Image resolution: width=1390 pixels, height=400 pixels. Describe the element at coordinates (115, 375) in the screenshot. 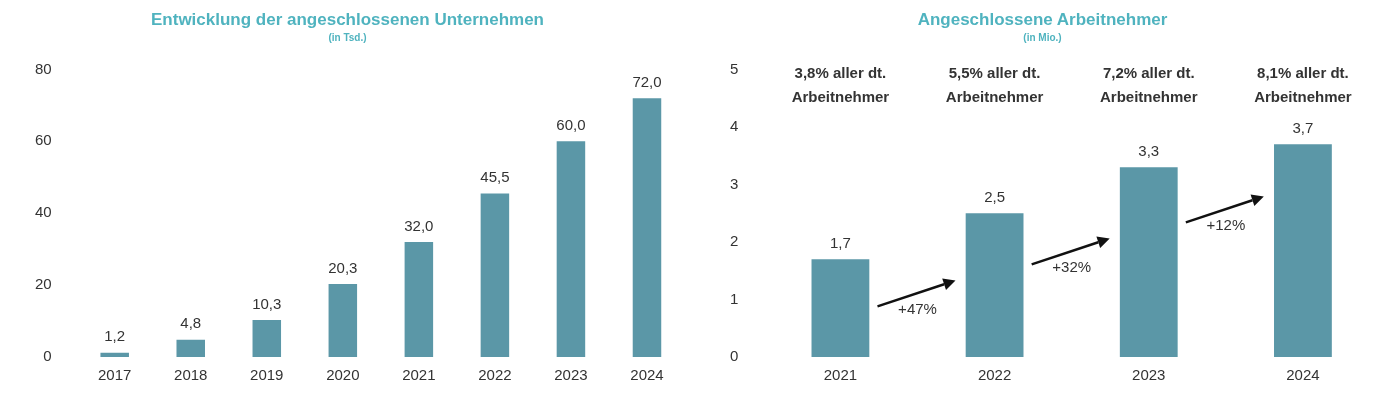

I see `x-tick-label: 2017` at that location.